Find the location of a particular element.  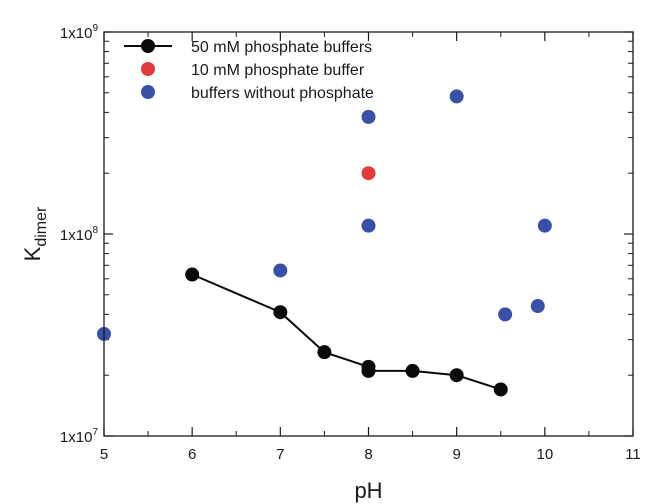

x-tick-label-9: 9 is located at coordinates (456, 454).